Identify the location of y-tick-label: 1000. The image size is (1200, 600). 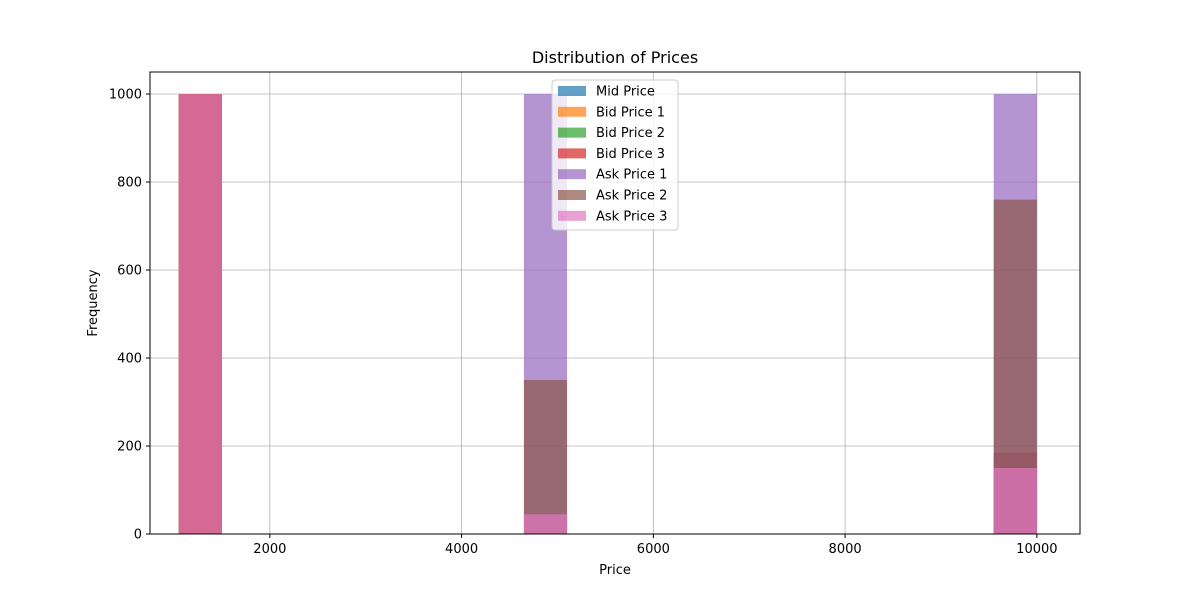
(125, 95).